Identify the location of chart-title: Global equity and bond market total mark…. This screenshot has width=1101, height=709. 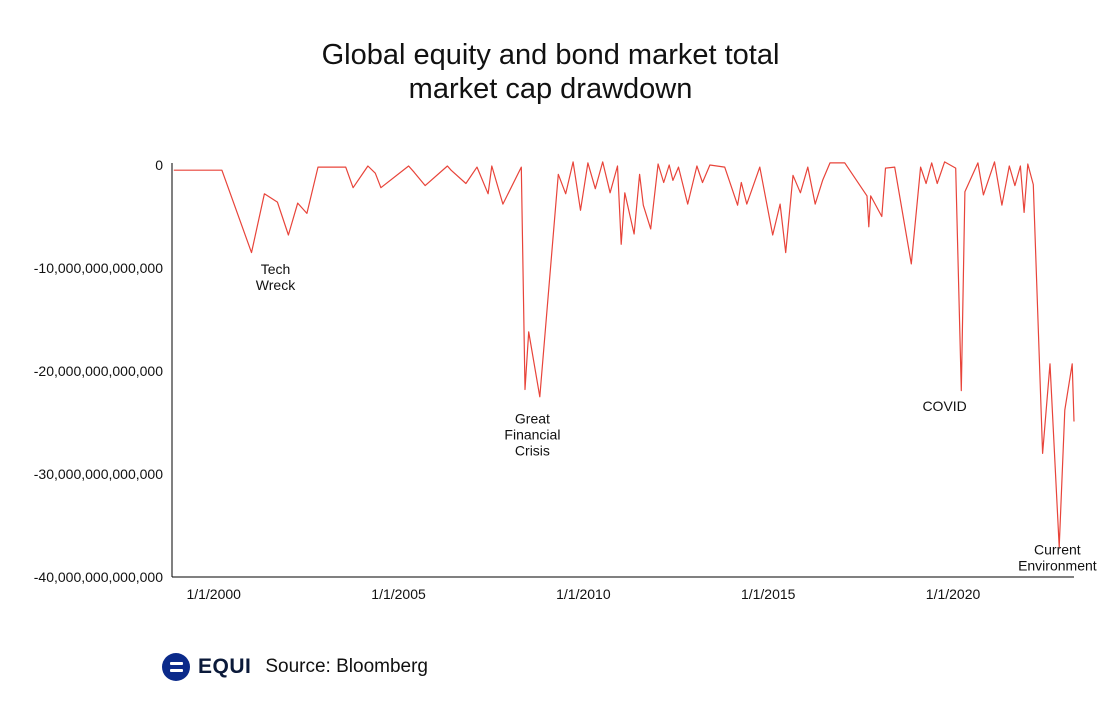
(550, 72).